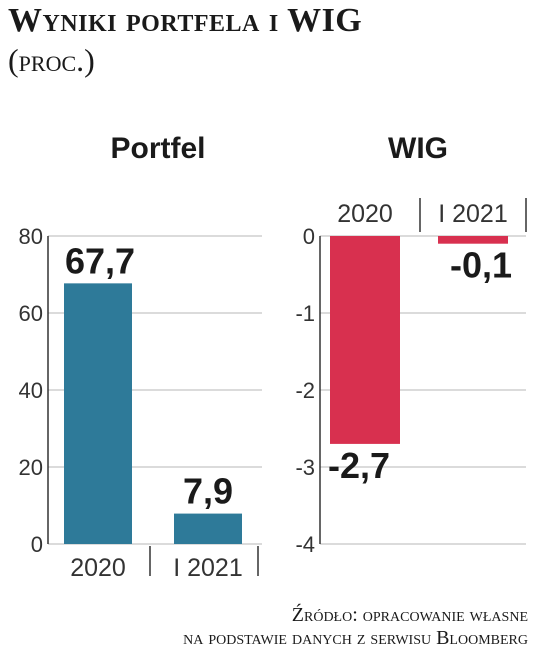 The image size is (536, 658). Describe the element at coordinates (309, 236) in the screenshot. I see `y-tick-label-wig-chart-0: 0` at that location.